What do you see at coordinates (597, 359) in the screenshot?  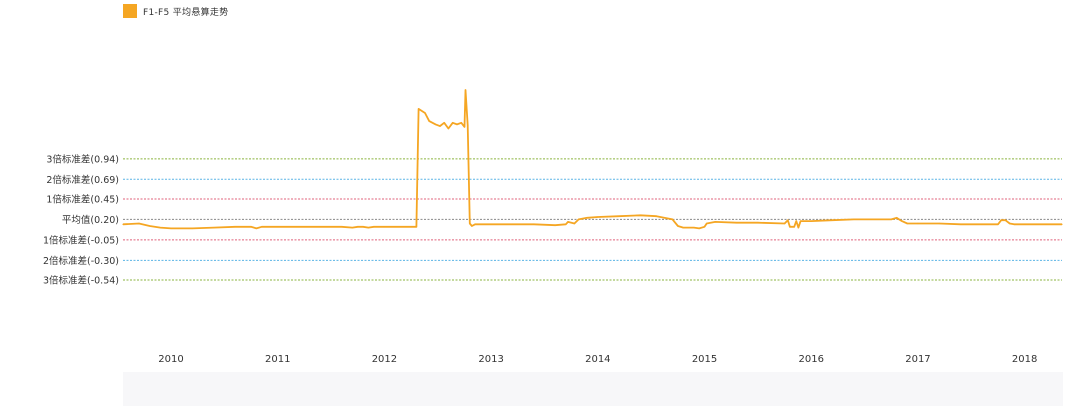 I see `x-tick-label: 2014` at bounding box center [597, 359].